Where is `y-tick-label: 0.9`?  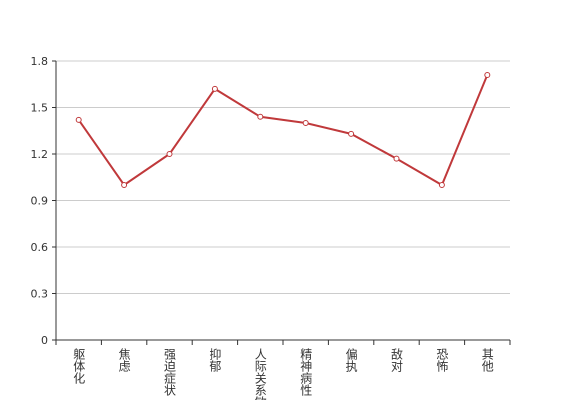
y-tick-label: 0.9 is located at coordinates (40, 201).